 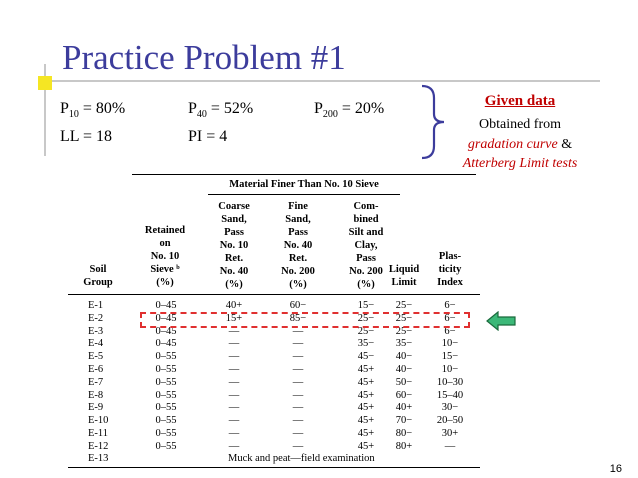 I want to click on cell-liquid-limit: 60−, so click(x=404, y=395).